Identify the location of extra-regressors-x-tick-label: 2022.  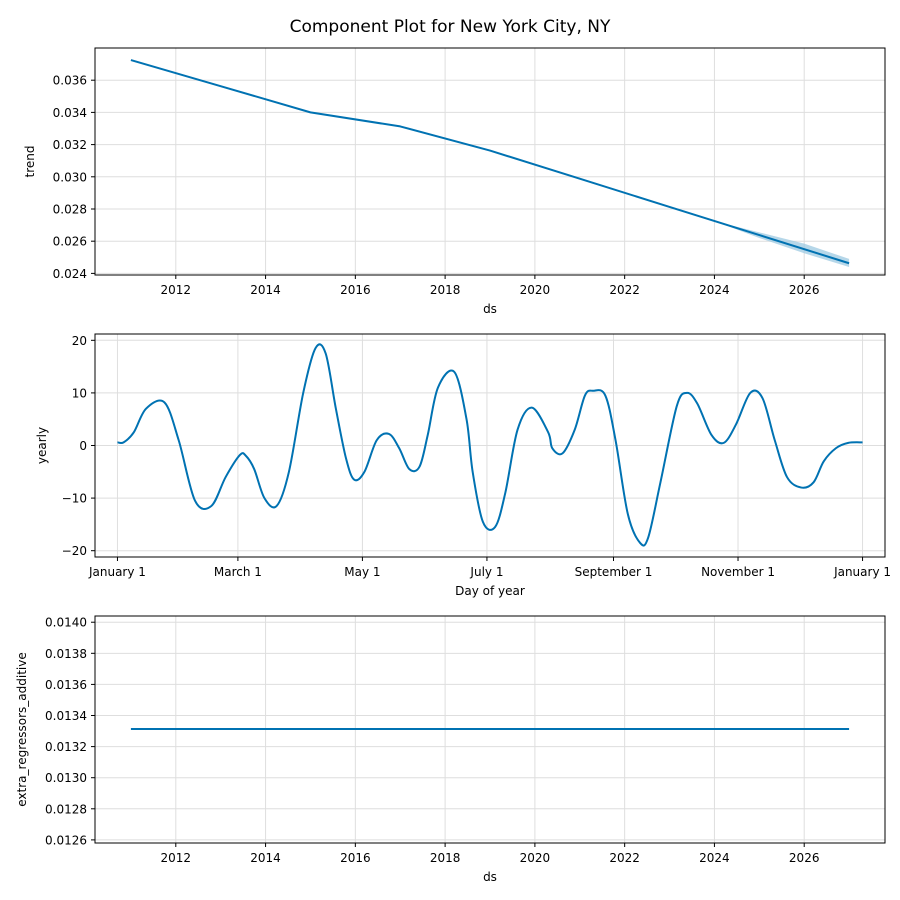
(624, 858).